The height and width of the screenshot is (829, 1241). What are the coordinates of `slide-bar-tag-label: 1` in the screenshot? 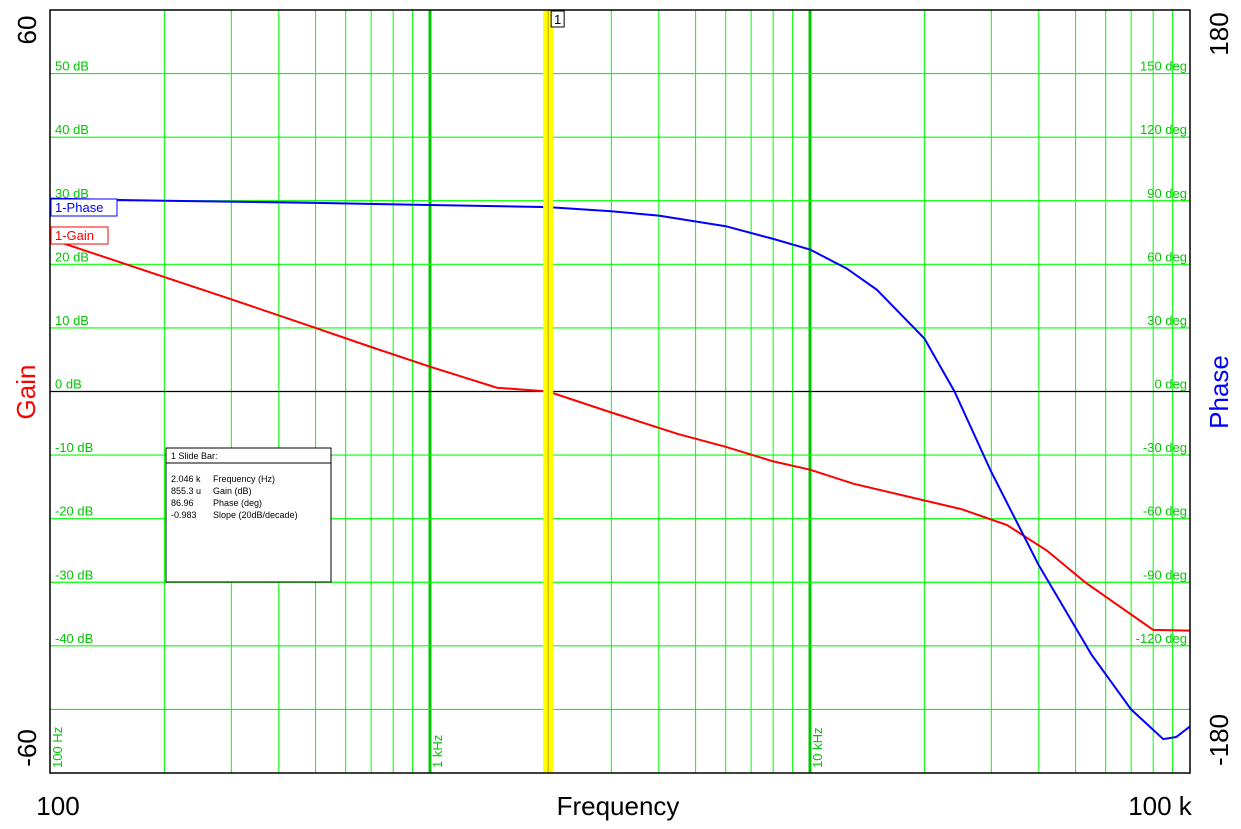 It's located at (557, 19).